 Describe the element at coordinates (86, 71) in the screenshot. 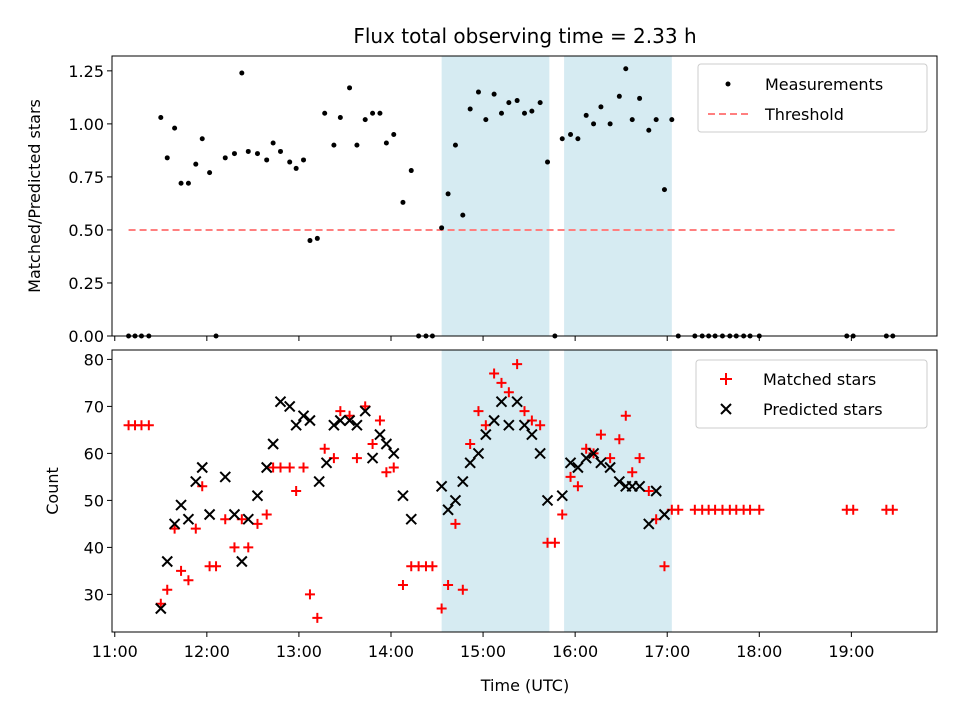

I see `y-tick-label: 1.25` at that location.